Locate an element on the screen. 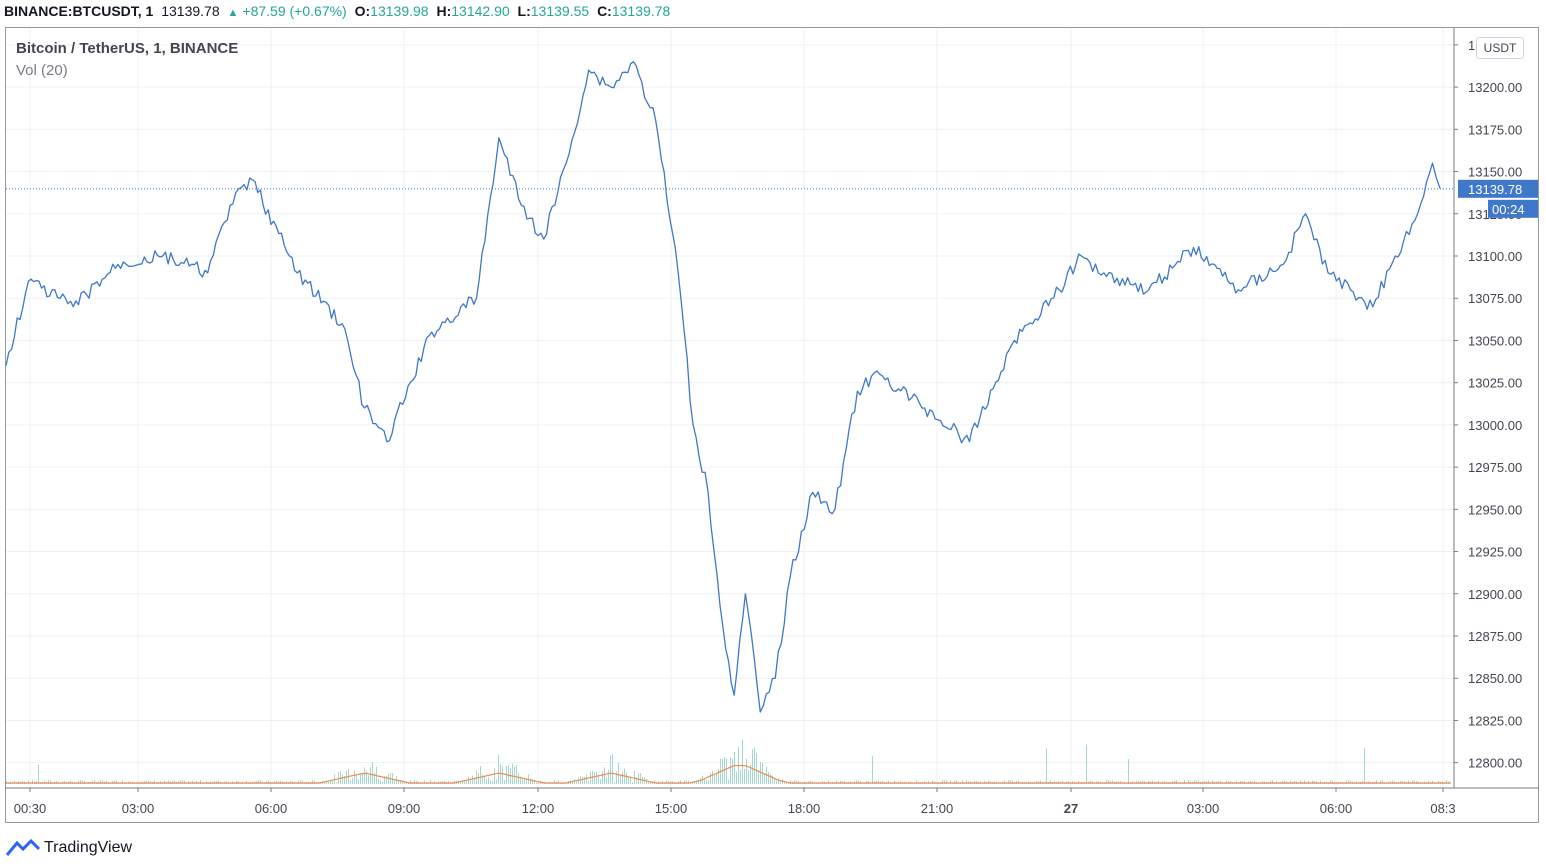 Image resolution: width=1546 pixels, height=867 pixels. x-tick-label: 12:00 is located at coordinates (538, 808).